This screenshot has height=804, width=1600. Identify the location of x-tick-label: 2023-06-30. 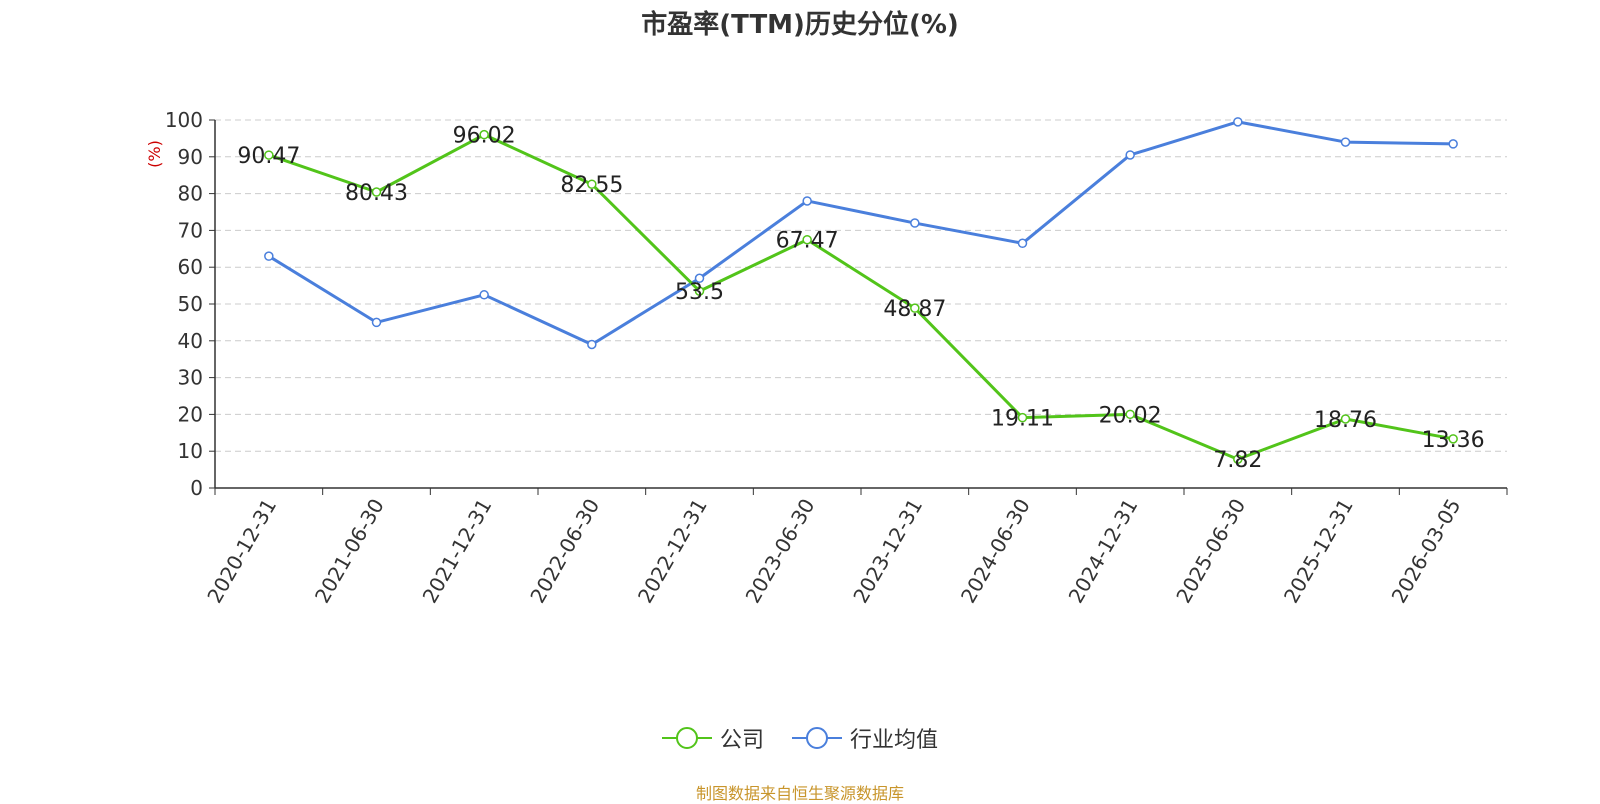
(780, 551).